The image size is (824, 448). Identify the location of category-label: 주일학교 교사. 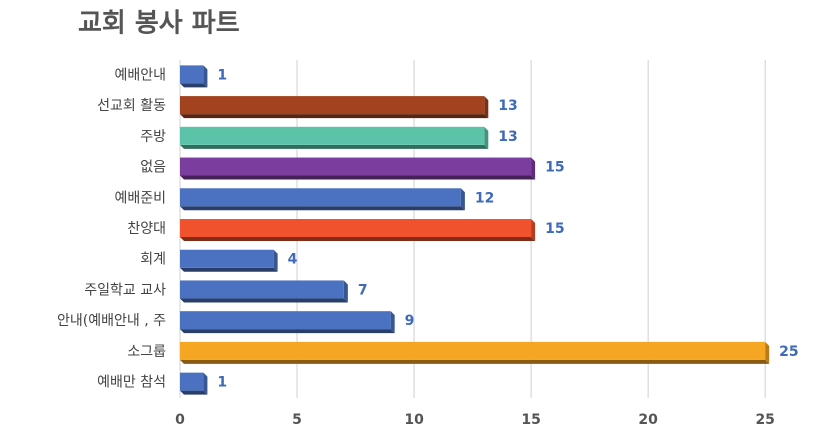
(125, 290).